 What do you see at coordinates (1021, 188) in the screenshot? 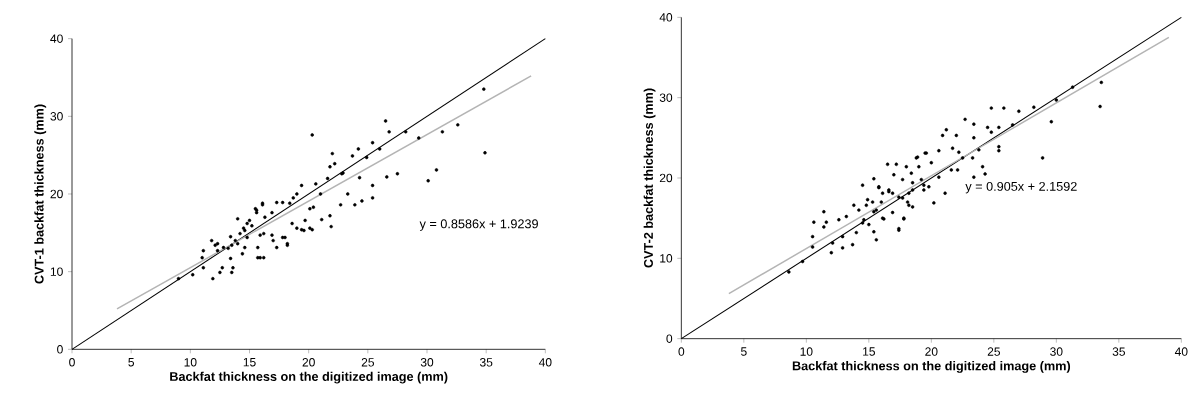
I see `annotation: y = 0.905x + 2.1592` at bounding box center [1021, 188].